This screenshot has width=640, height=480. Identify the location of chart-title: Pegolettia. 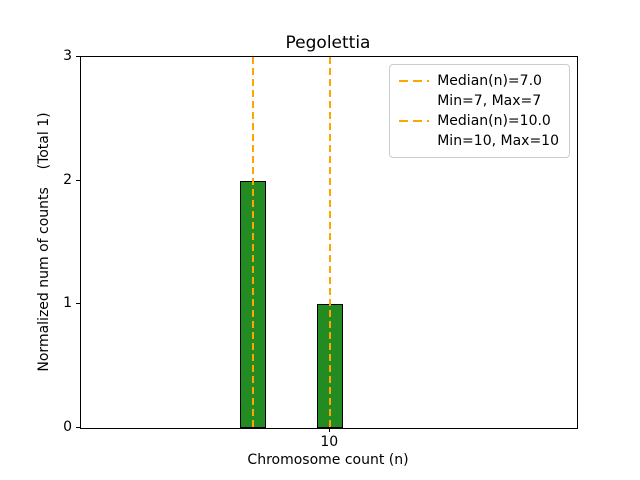
(328, 43).